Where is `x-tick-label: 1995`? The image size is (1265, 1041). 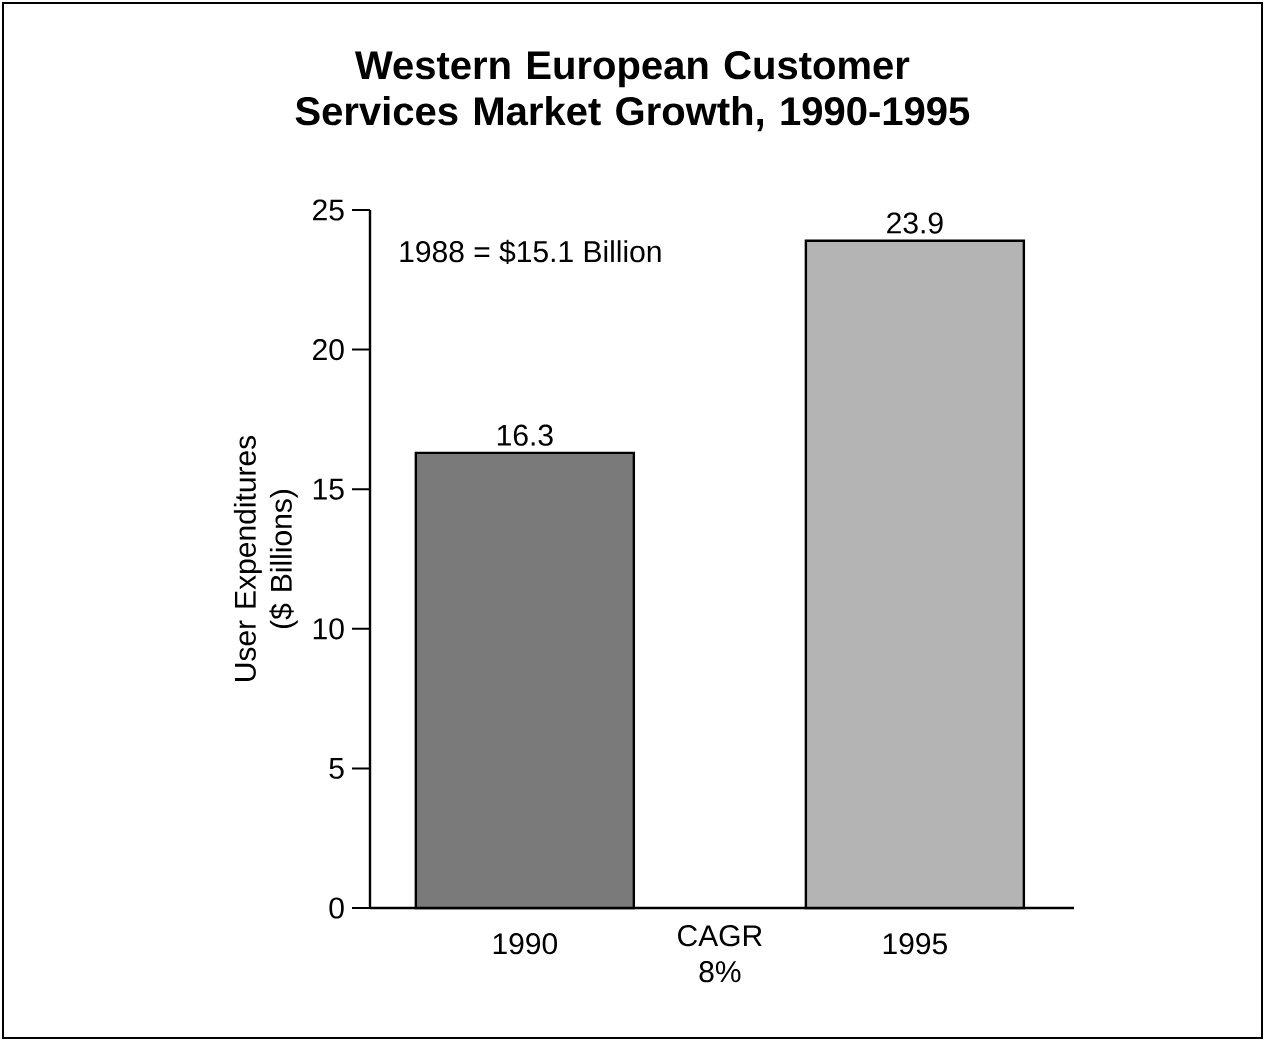
x-tick-label: 1995 is located at coordinates (915, 944).